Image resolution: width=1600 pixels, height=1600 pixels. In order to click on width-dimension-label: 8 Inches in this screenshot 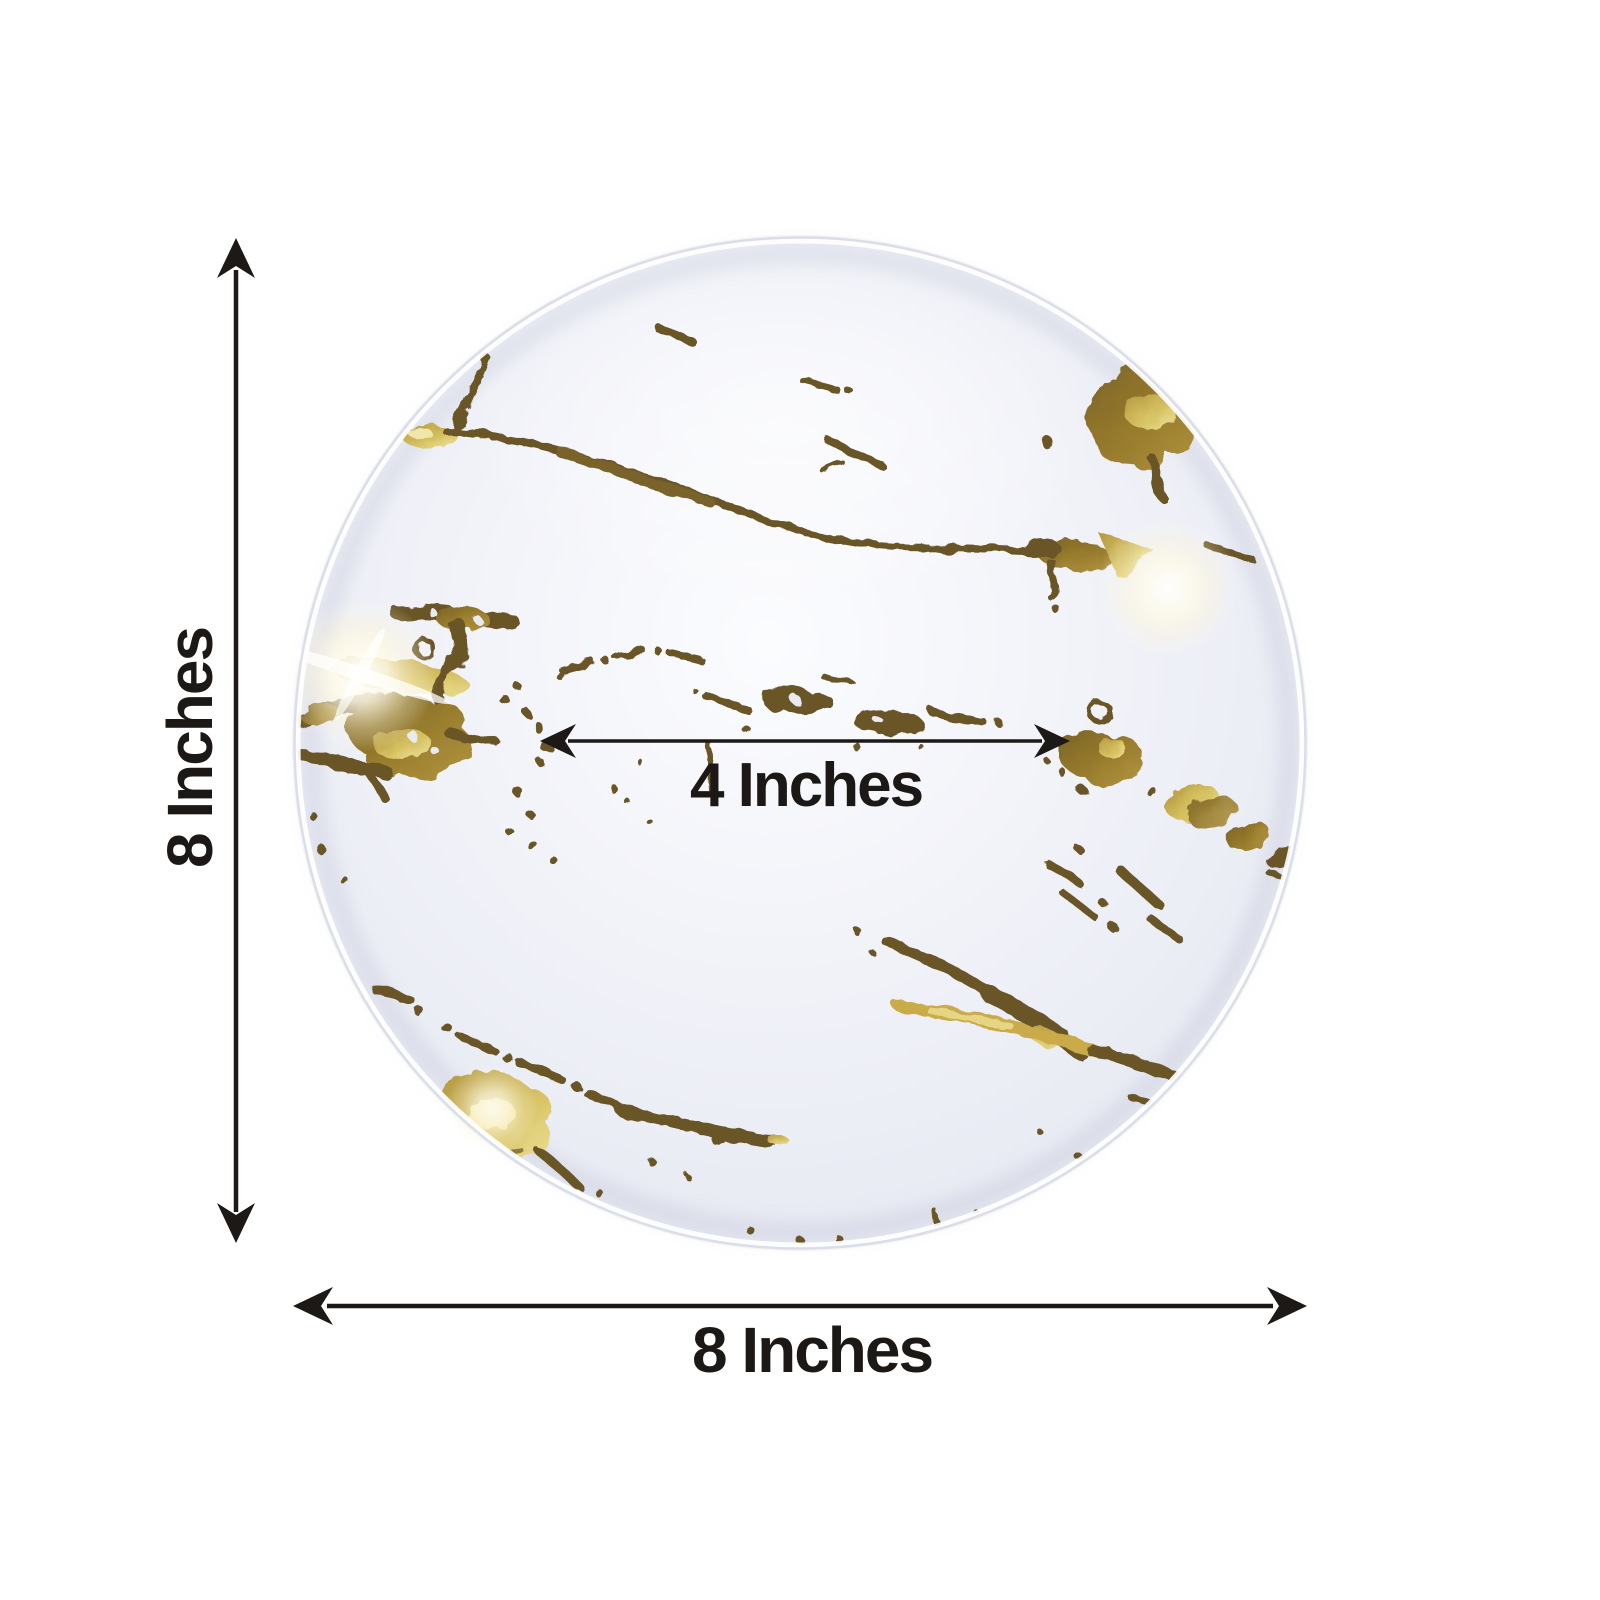, I will do `click(812, 1350)`.